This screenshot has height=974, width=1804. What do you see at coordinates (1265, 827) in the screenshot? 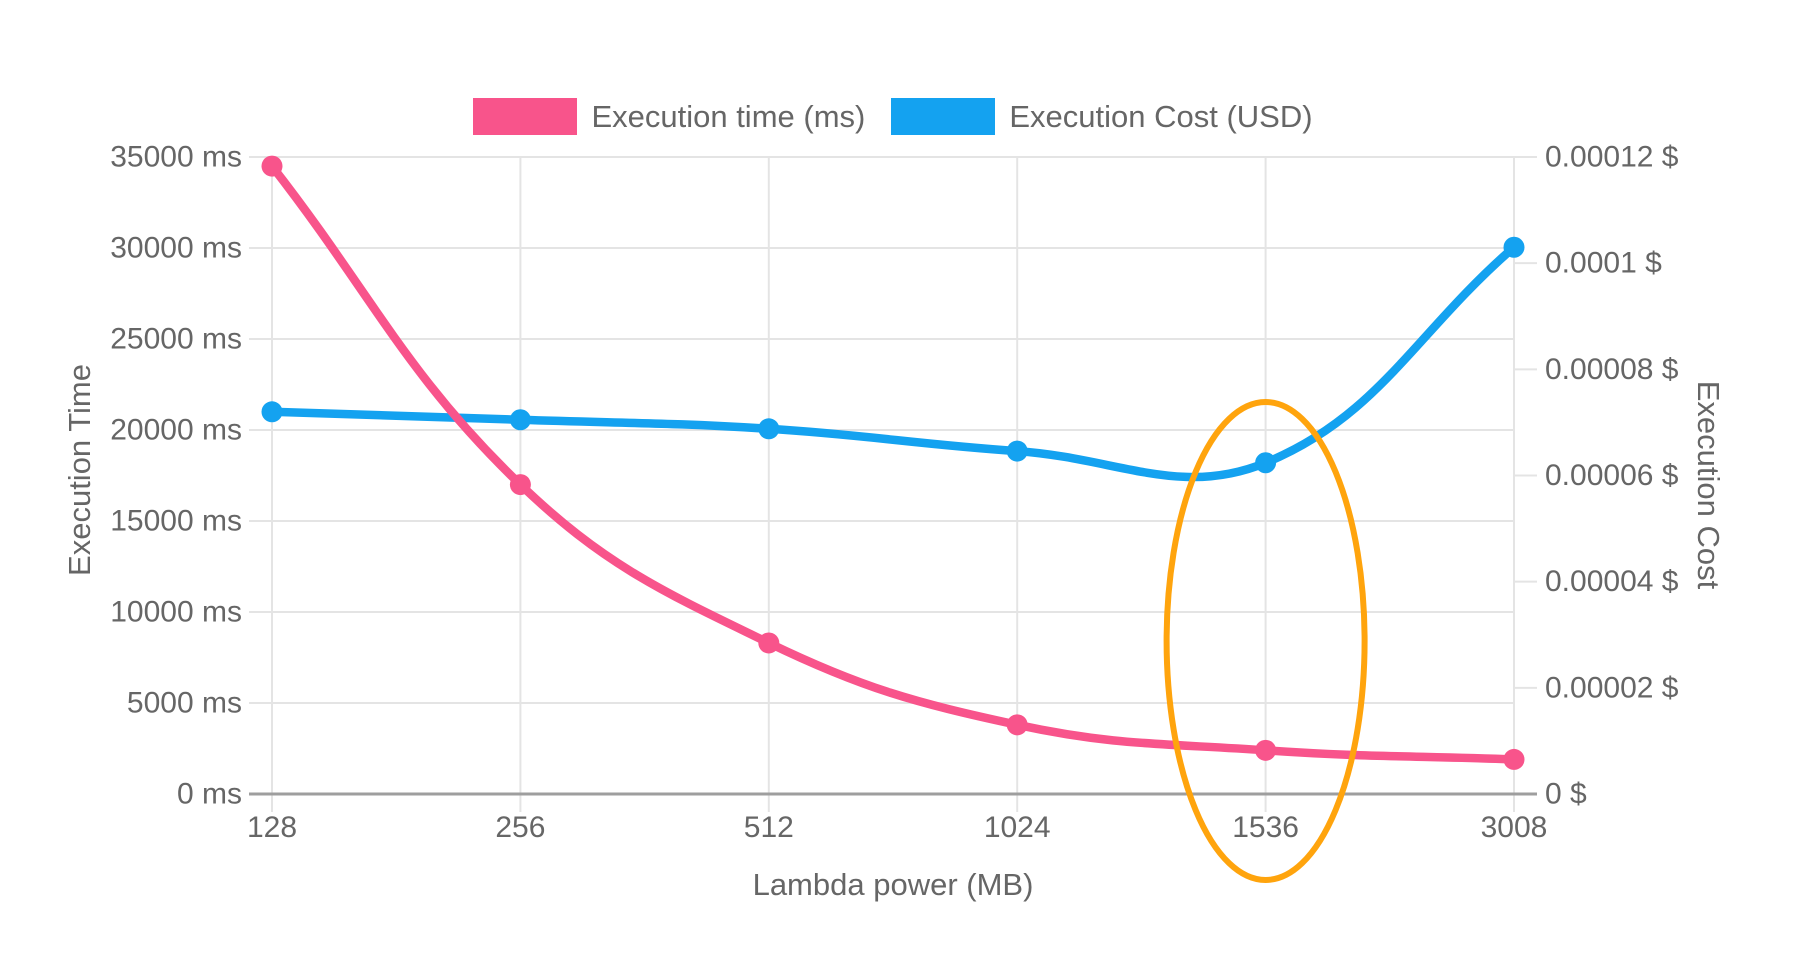
I see `x-tick-label: 1536` at bounding box center [1265, 827].